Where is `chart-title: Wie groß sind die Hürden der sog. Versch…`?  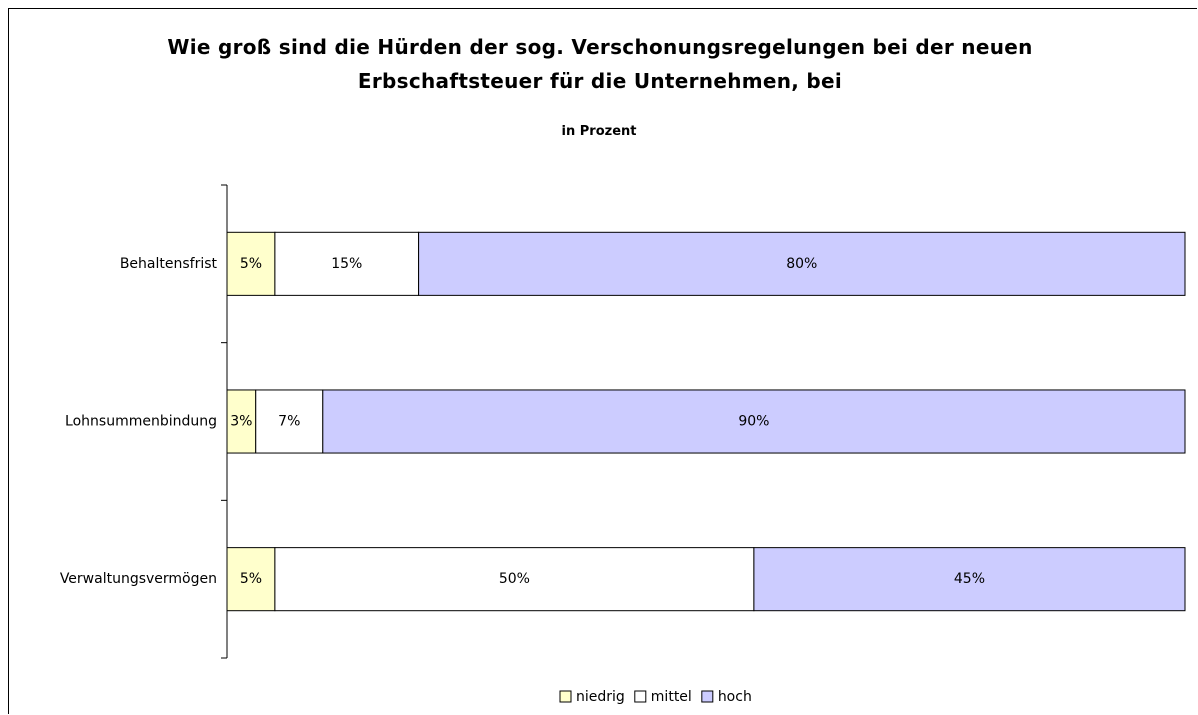
chart-title: Wie groß sind die Hürden der sog. Versch… is located at coordinates (600, 64).